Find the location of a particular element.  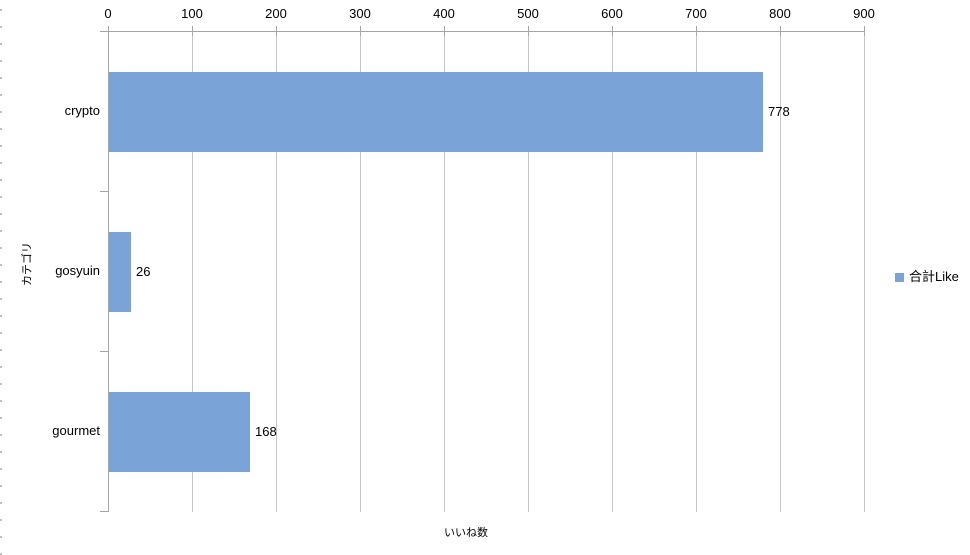

legend: 合計Like is located at coordinates (927, 277).